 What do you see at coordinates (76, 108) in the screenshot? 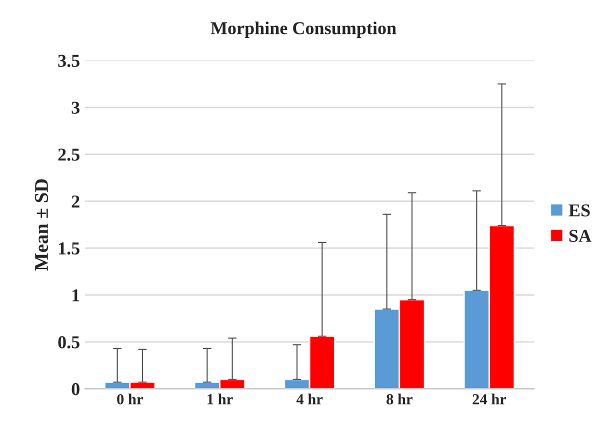
I see `y-tick-label: 3` at bounding box center [76, 108].